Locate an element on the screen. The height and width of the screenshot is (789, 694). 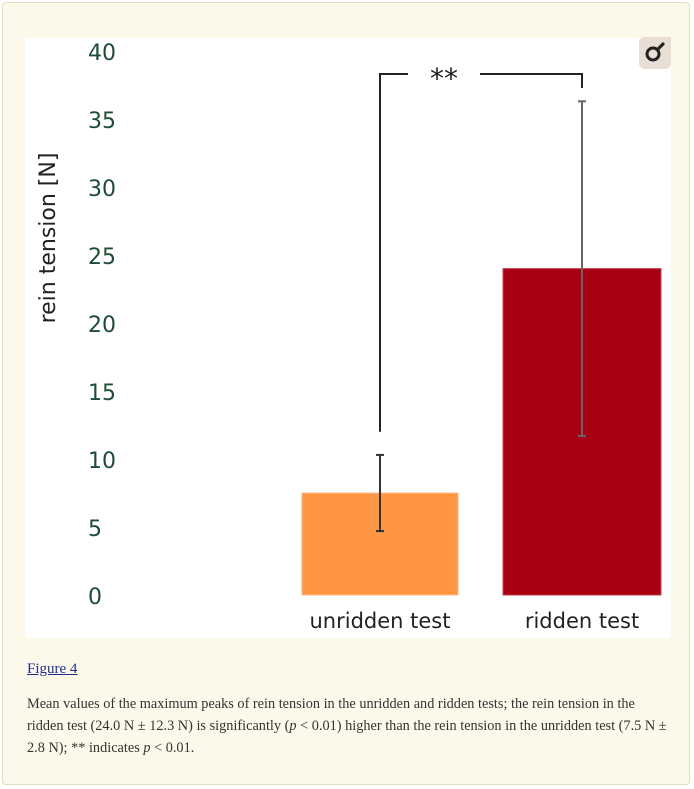
significance-label: ** is located at coordinates (444, 78).